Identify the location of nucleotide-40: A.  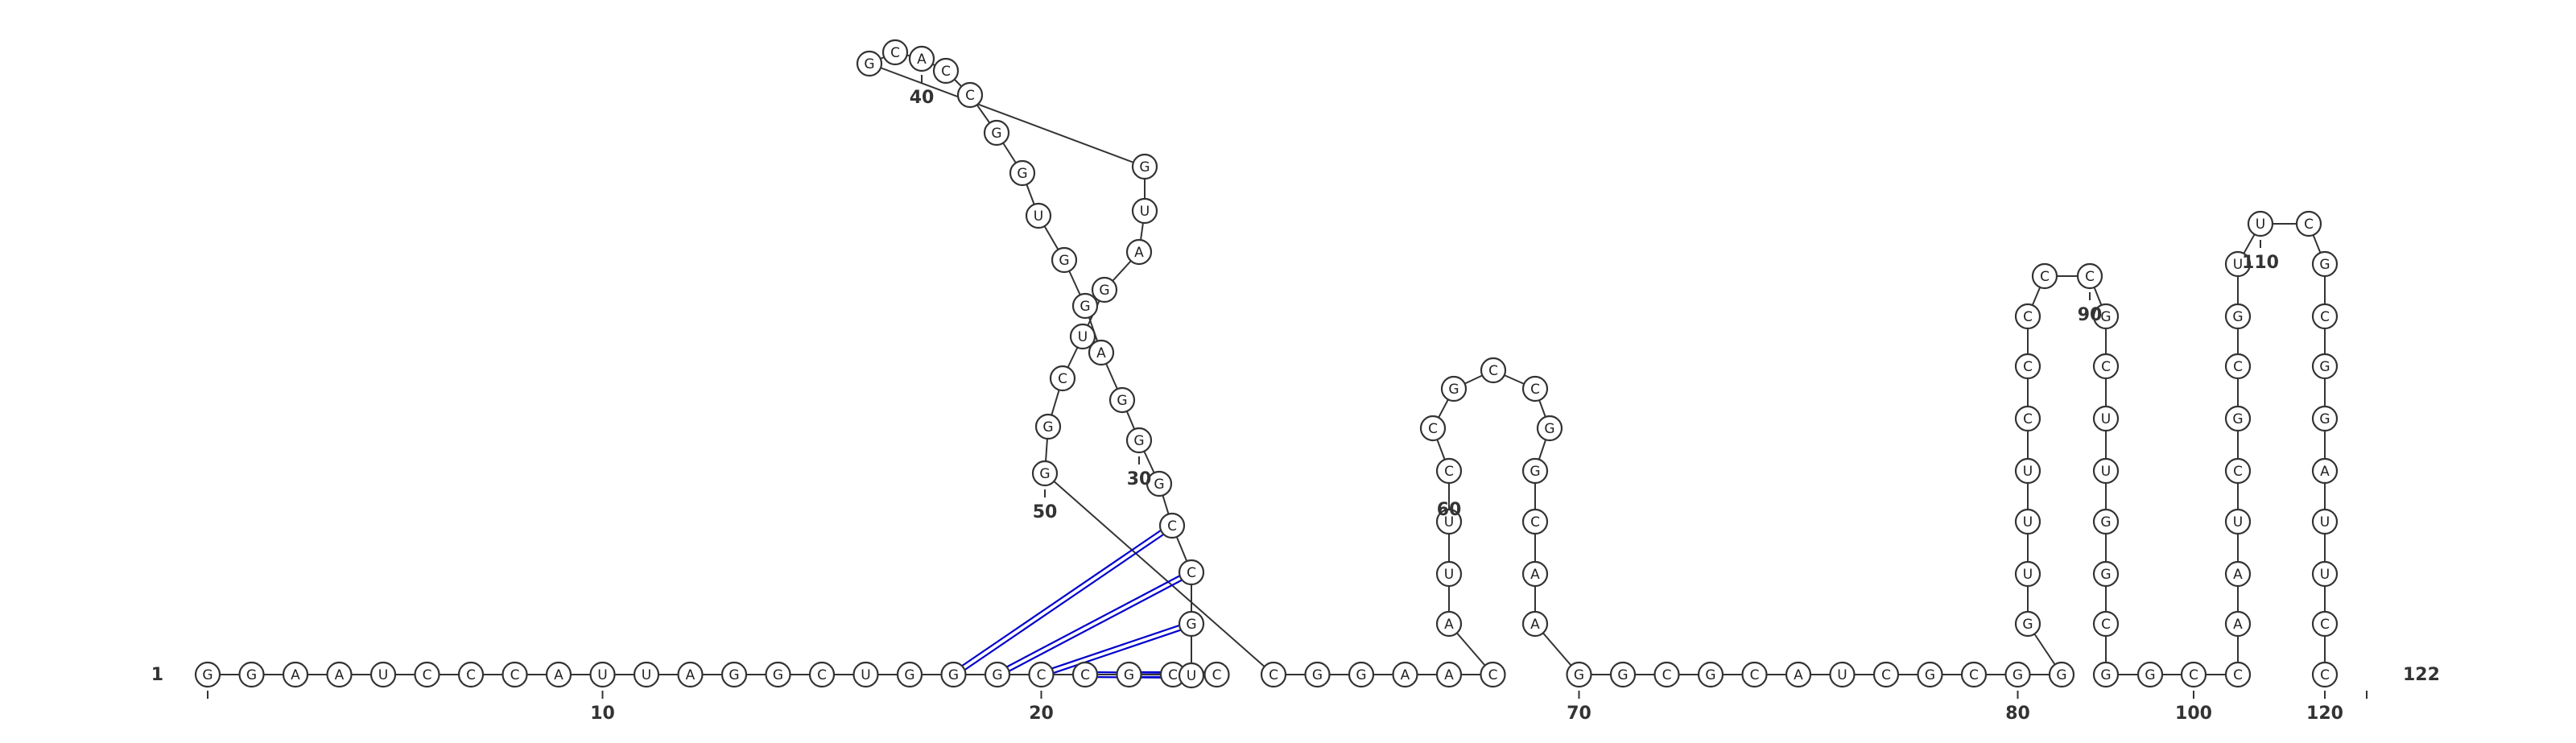
(921, 59).